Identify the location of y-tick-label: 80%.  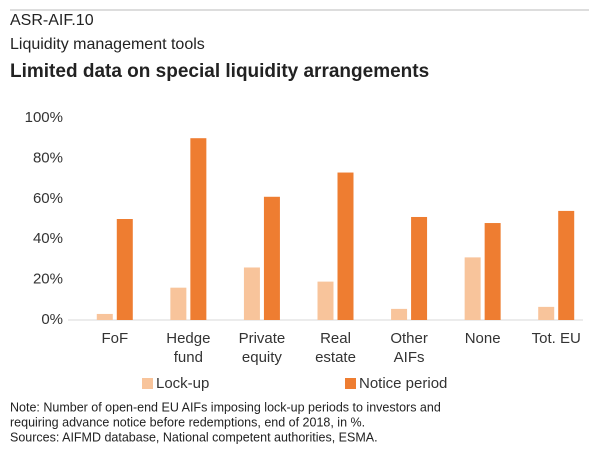
(48, 157).